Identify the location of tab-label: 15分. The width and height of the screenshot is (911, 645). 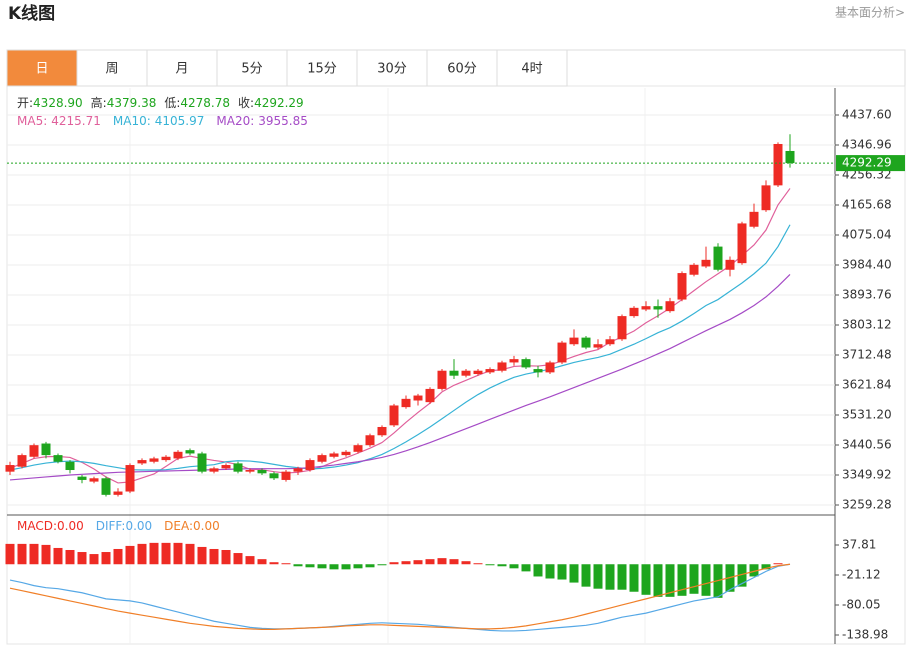
(322, 69).